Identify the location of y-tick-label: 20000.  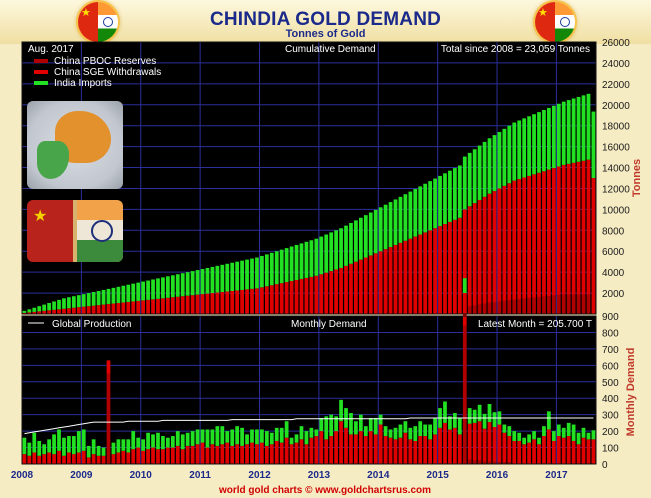
(616, 106).